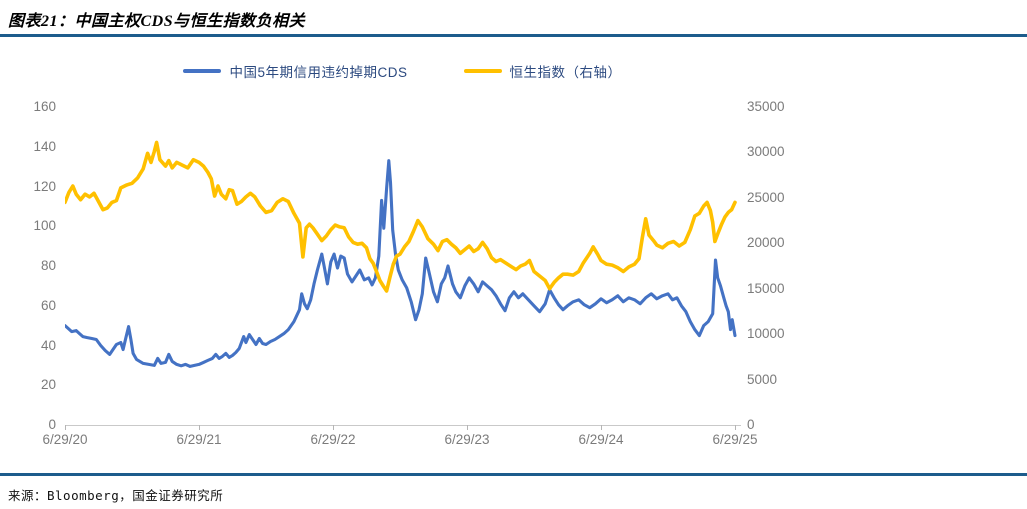  What do you see at coordinates (565, 72) in the screenshot?
I see `legend-label-hsi: 恒生指数（右轴）` at bounding box center [565, 72].